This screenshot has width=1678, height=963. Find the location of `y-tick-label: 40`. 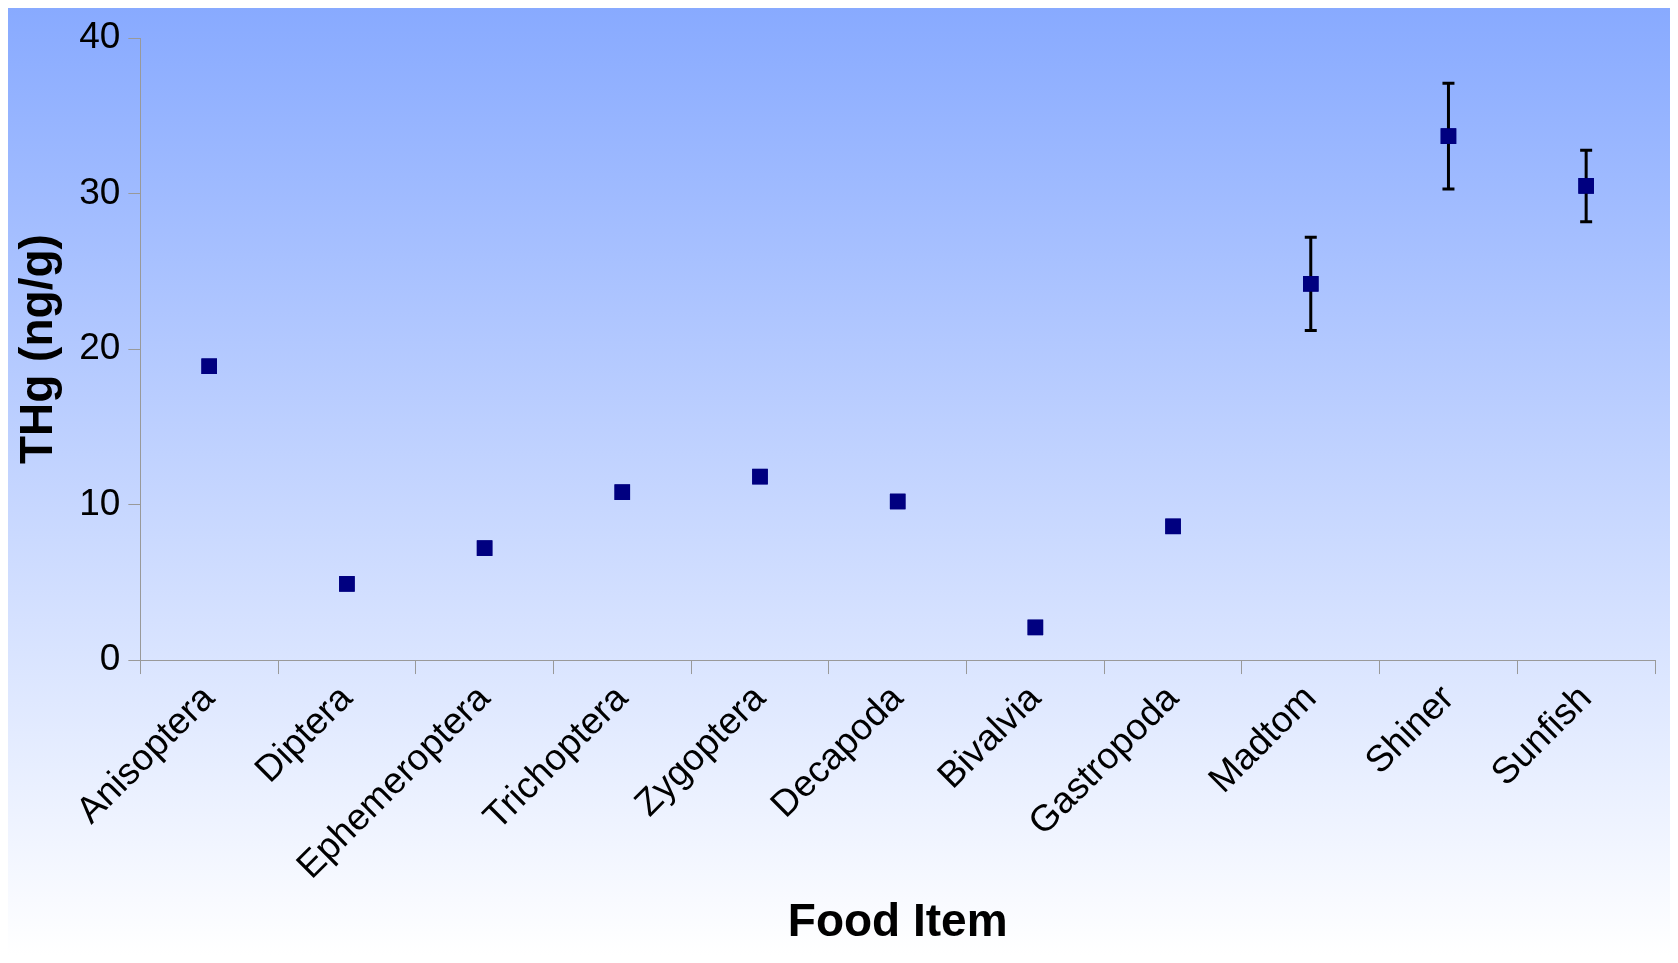

y-tick-label: 40 is located at coordinates (100, 36).